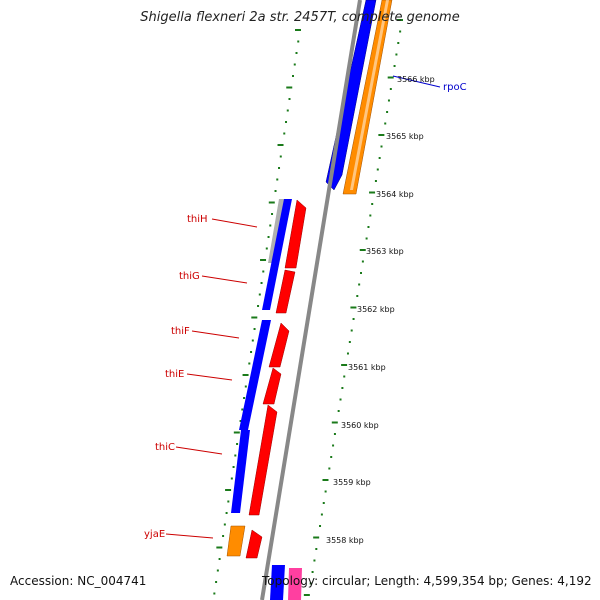 The image size is (600, 600). Describe the element at coordinates (78, 581) in the screenshot. I see `accession-text: Accession: NC_004741` at that location.